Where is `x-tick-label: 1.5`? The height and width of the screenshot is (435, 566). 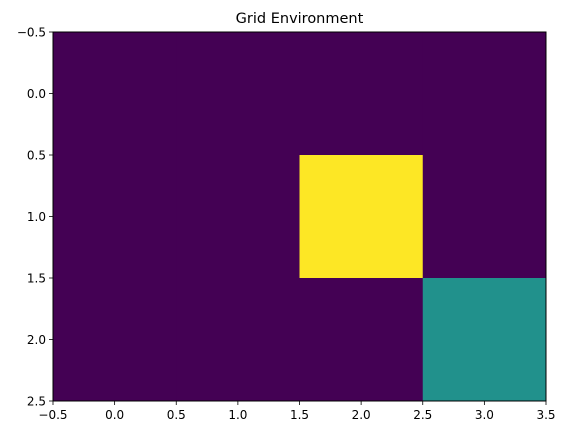
x-tick-label: 1.5 is located at coordinates (299, 415).